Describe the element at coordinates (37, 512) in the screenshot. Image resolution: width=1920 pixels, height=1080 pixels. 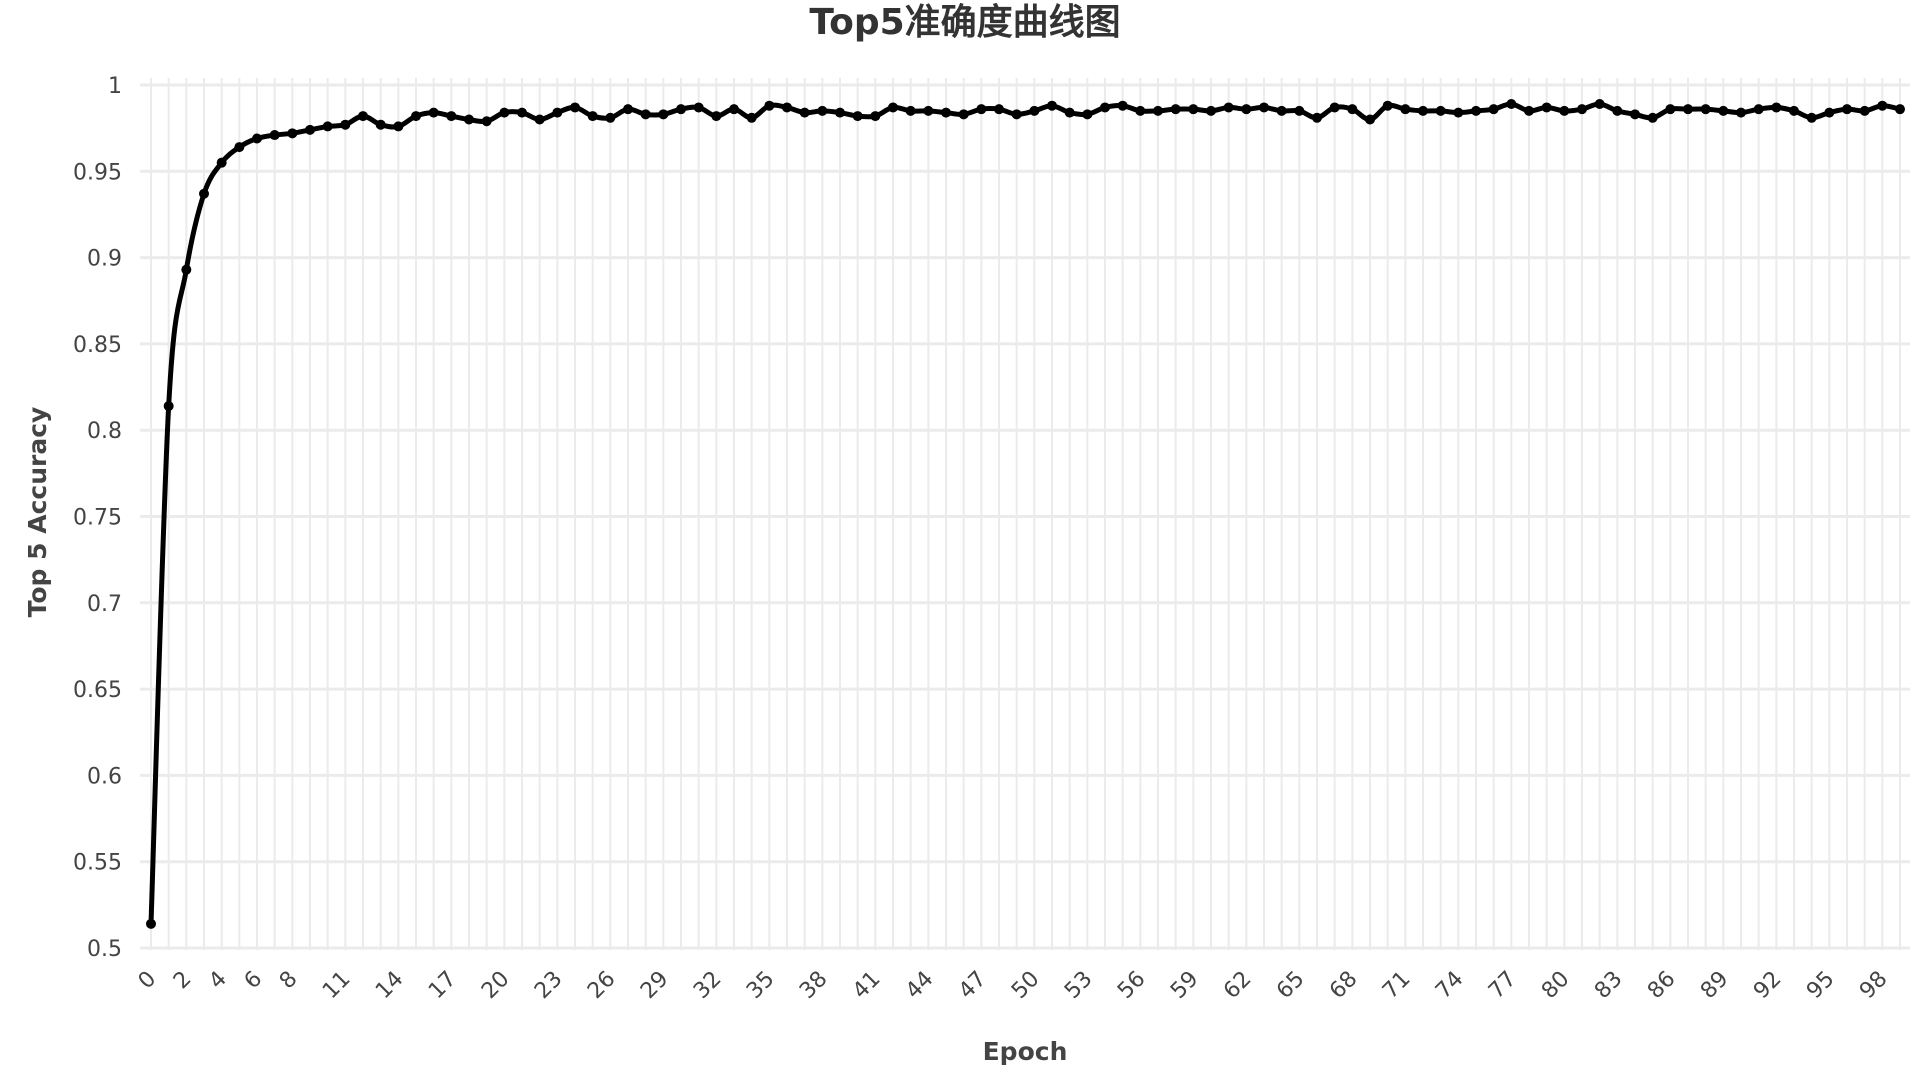
I see `y-axis-title: Top 5 Accuracy` at that location.